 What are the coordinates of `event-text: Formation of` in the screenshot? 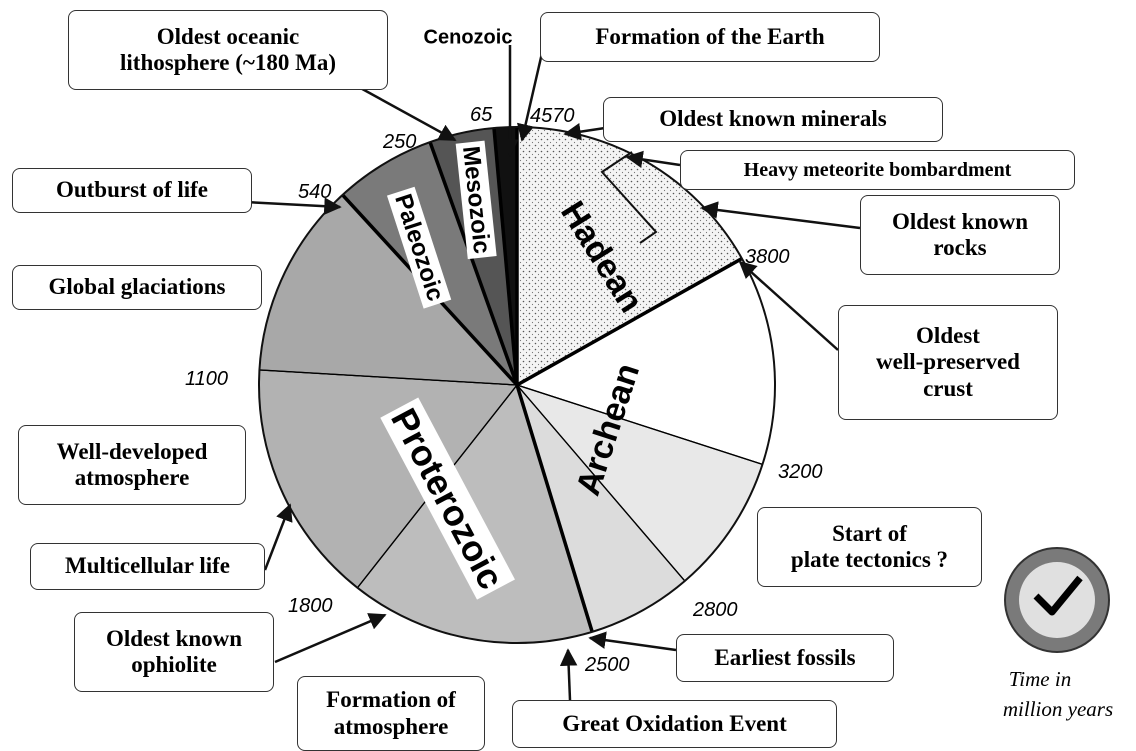 It's located at (391, 700).